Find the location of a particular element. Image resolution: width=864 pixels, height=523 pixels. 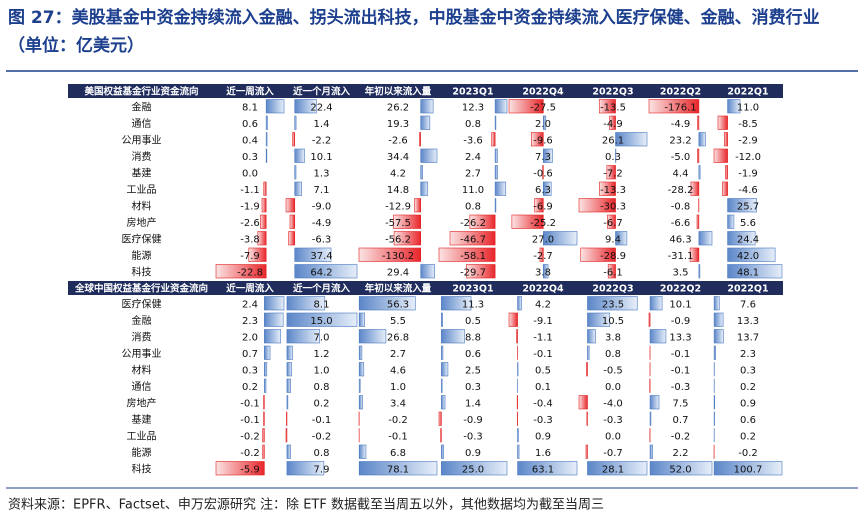

cell-value: 23.2 is located at coordinates (680, 140).